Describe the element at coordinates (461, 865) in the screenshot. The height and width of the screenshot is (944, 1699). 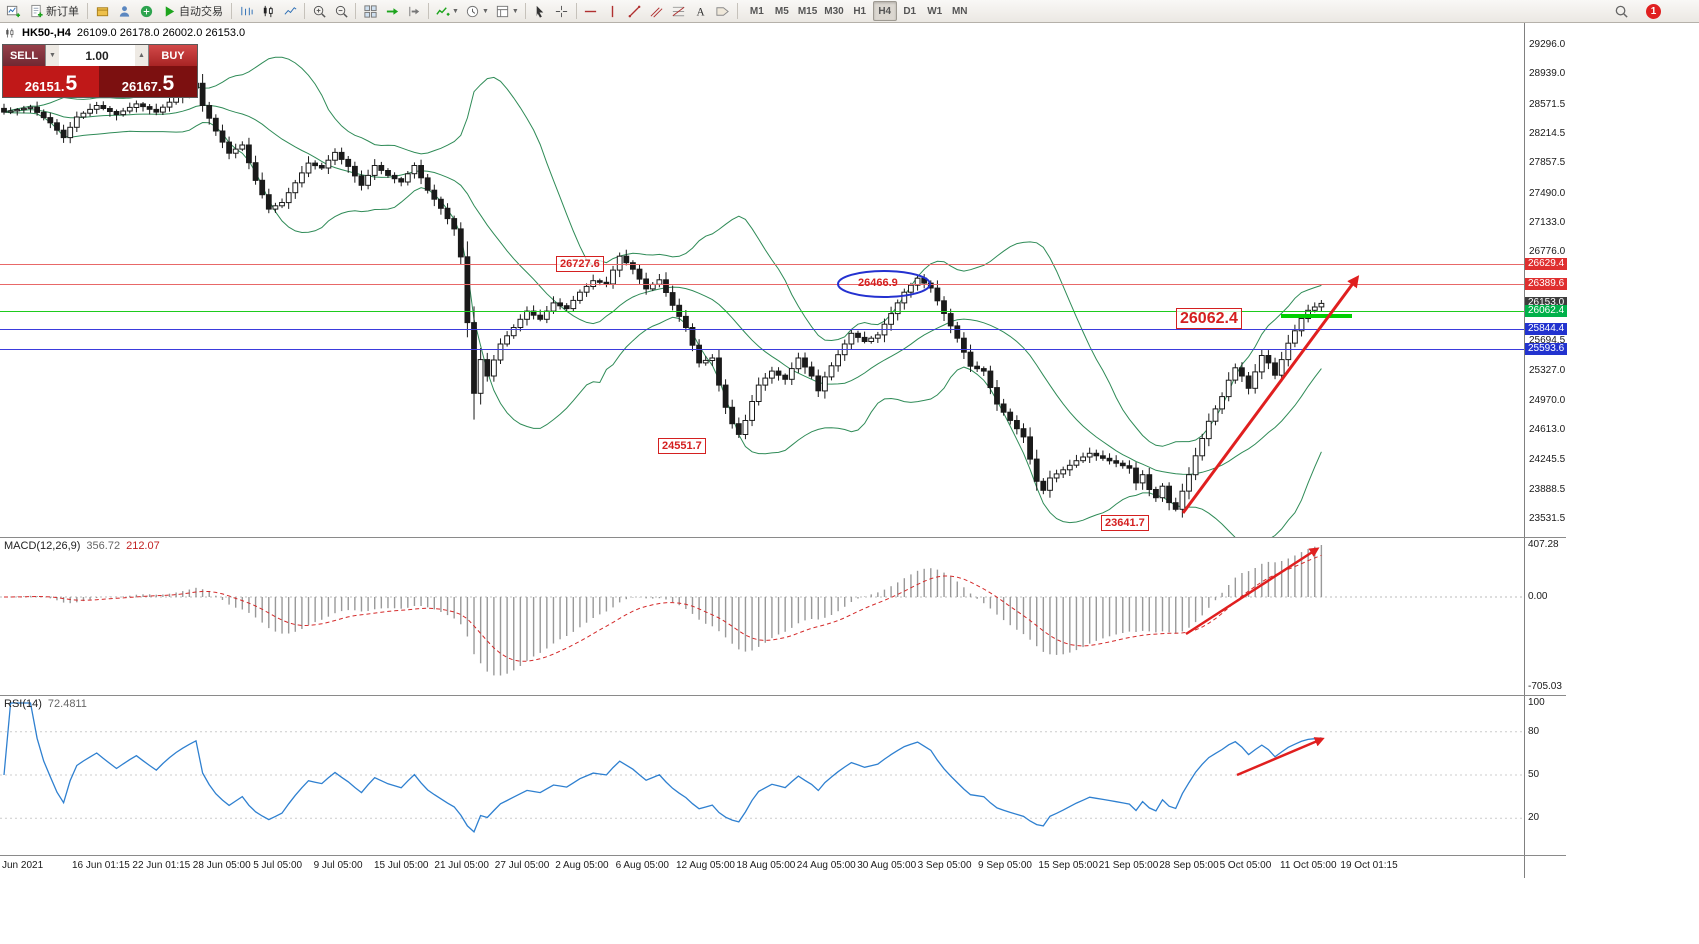
I see `time-axis-label: 21 Jul 05:00` at that location.